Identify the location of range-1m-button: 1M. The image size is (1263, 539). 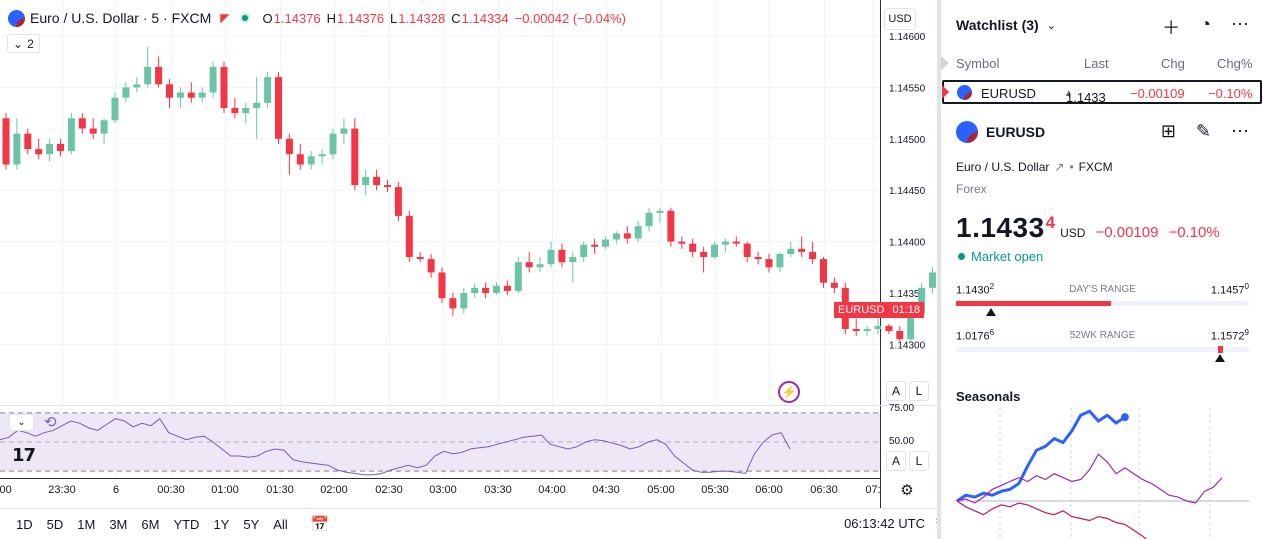
(86, 524).